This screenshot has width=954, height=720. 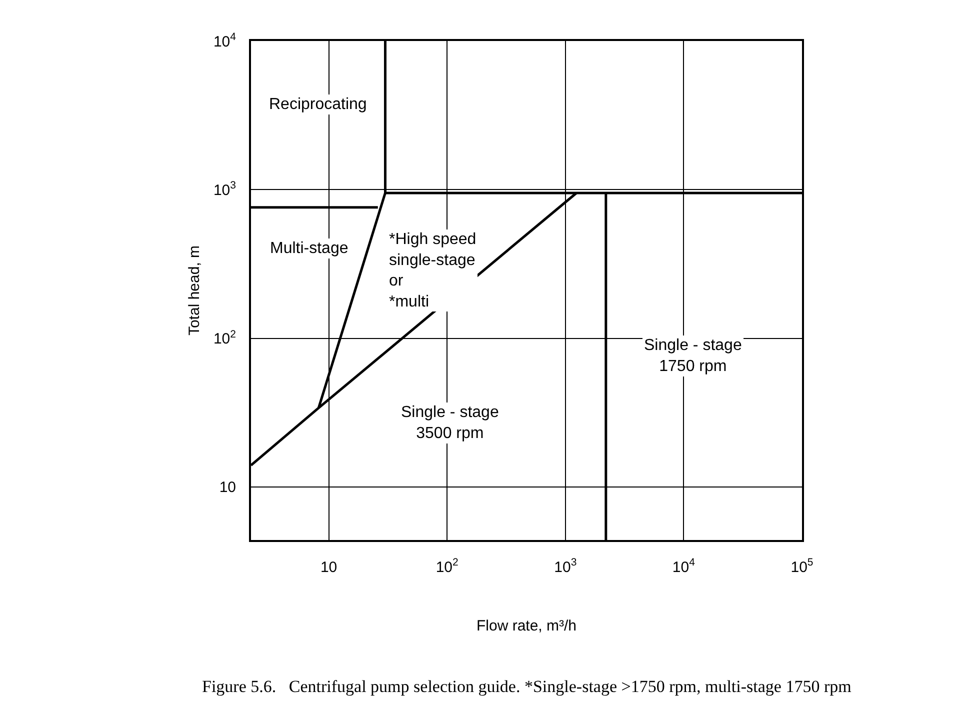 I want to click on y-tick-label: 10$^{4}$, so click(x=224, y=40).